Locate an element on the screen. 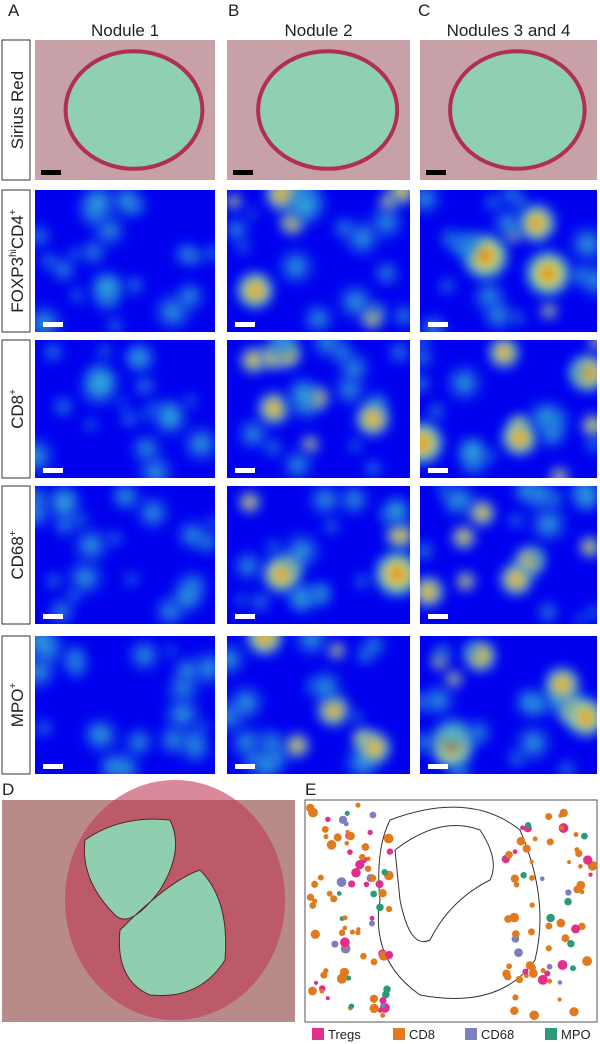 This screenshot has height=1044, width=600. row-label-box is located at coordinates (16, 261).